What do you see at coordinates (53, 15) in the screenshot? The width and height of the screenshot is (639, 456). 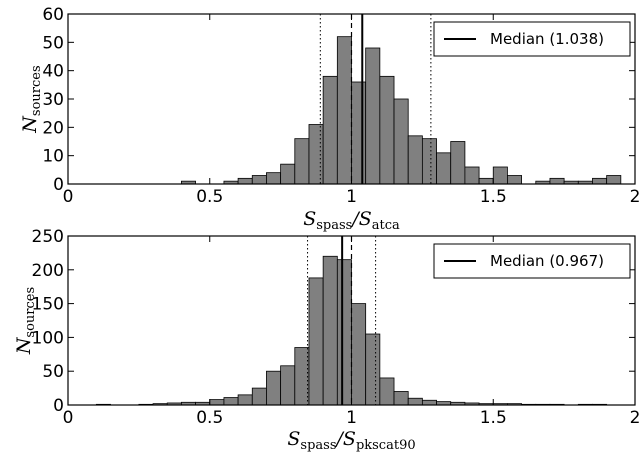 I see `y-tick-label: 60` at bounding box center [53, 15].